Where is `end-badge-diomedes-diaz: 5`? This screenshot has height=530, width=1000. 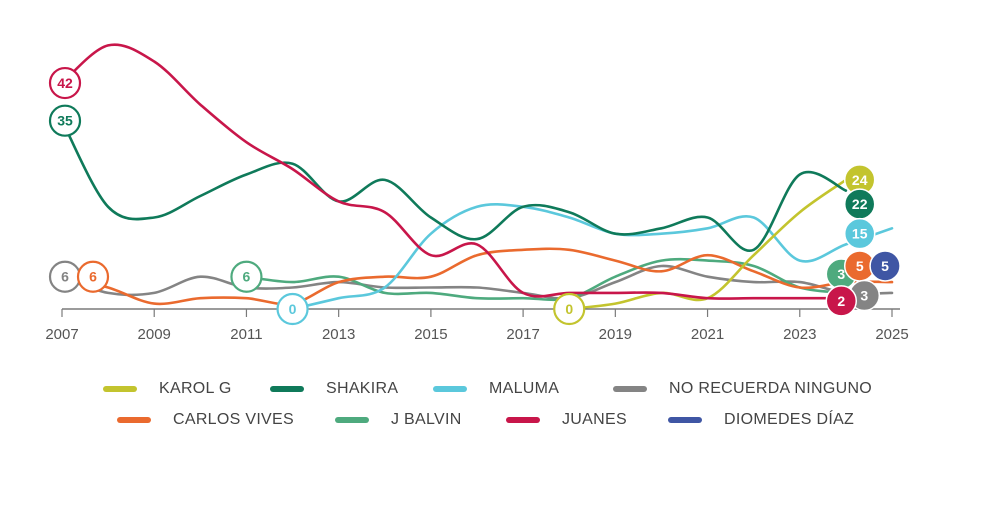 end-badge-diomedes-diaz: 5 is located at coordinates (885, 266).